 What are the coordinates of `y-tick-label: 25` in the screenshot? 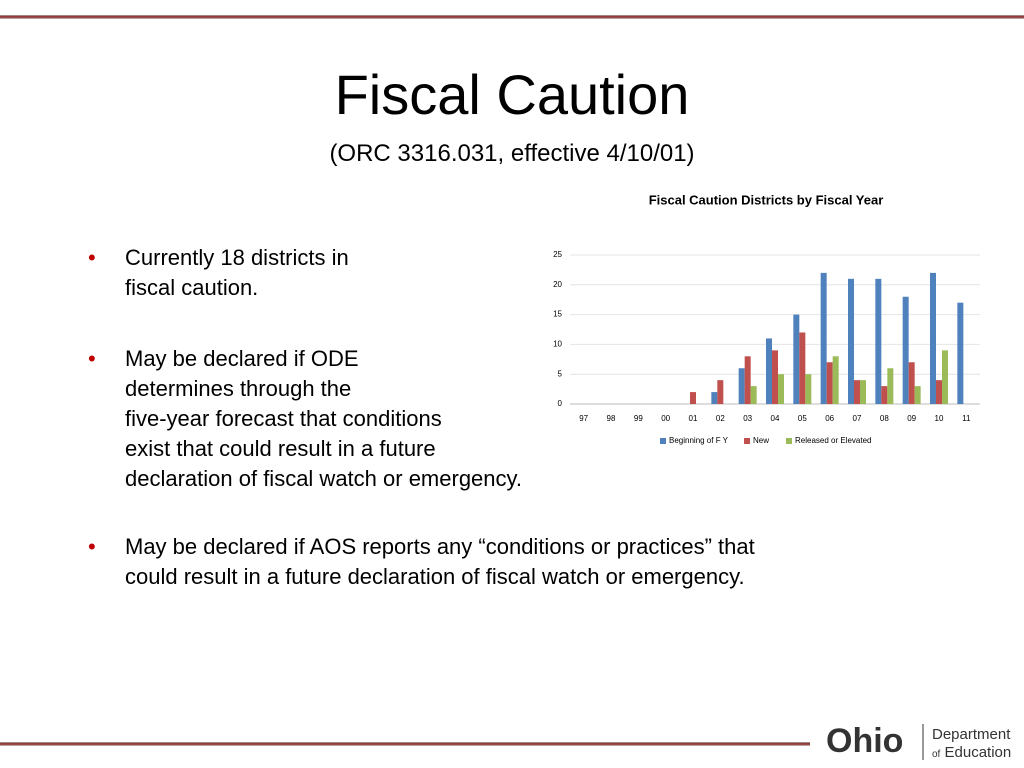 It's located at (557, 254).